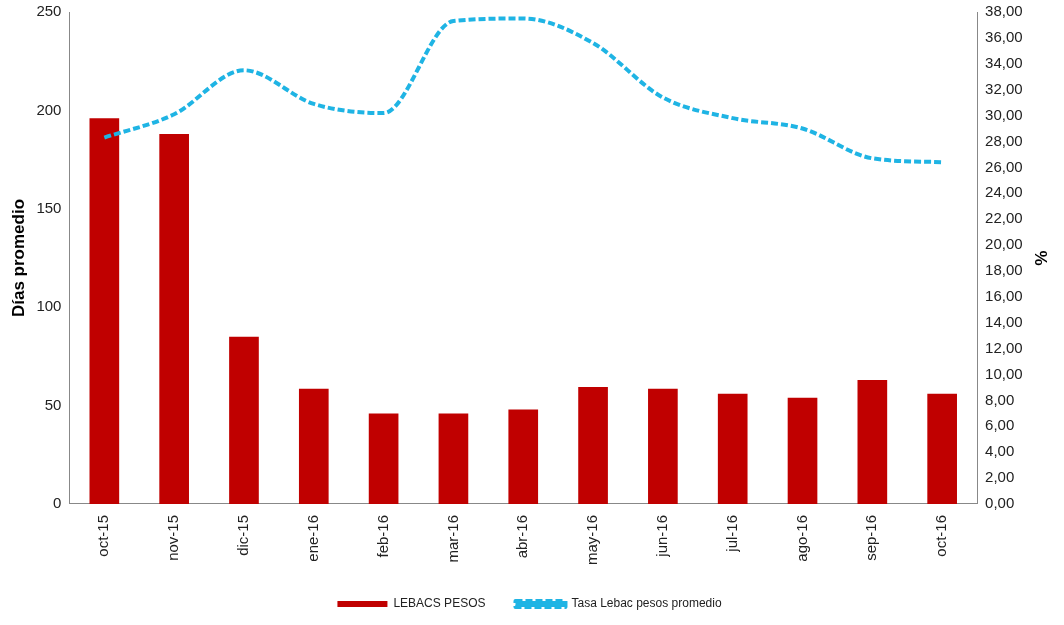 The image size is (1064, 625). I want to click on x-tick-label: abr-16, so click(522, 536).